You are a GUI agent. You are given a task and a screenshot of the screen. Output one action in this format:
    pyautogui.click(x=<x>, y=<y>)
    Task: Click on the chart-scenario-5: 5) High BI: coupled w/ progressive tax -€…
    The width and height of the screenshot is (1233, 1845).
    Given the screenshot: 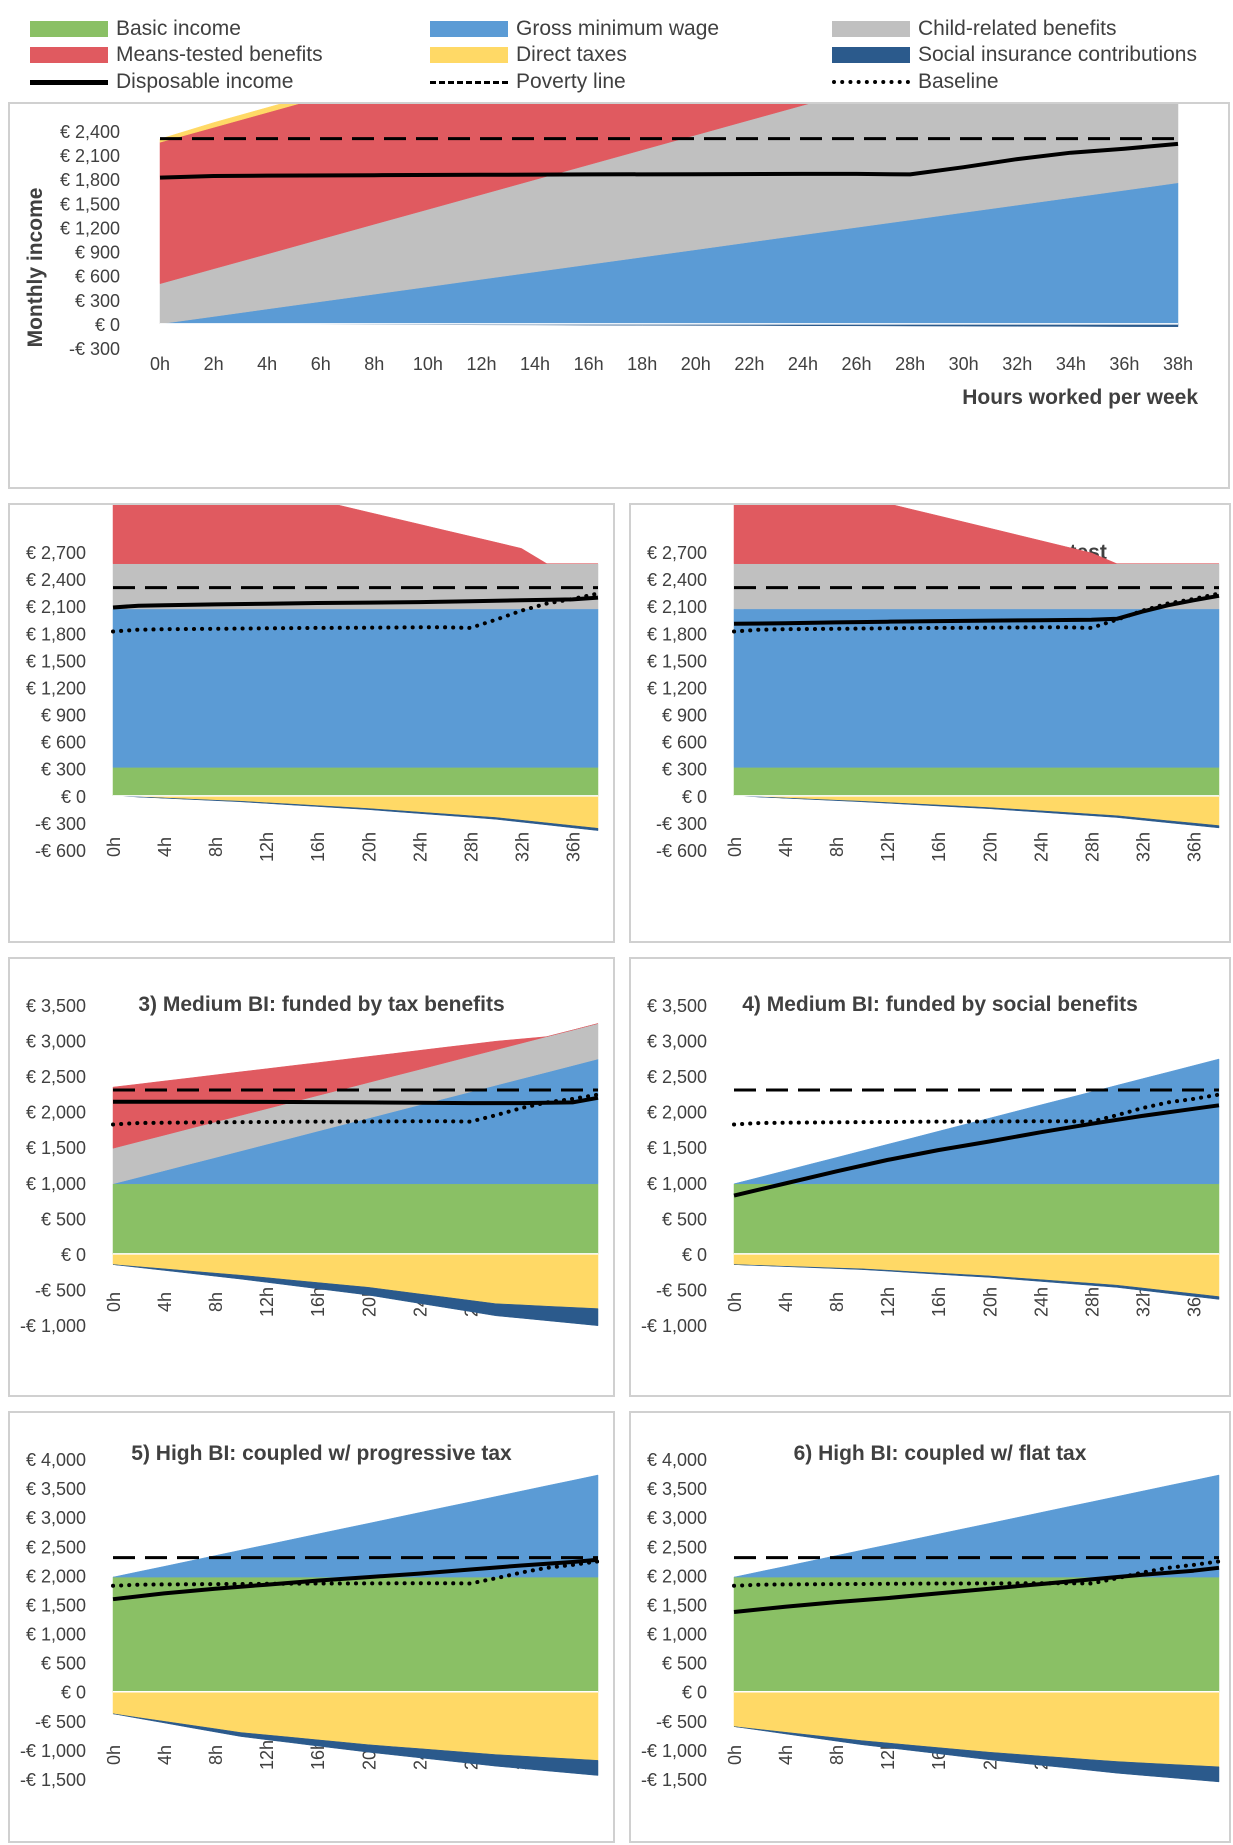 What is the action you would take?
    pyautogui.click(x=310, y=1616)
    